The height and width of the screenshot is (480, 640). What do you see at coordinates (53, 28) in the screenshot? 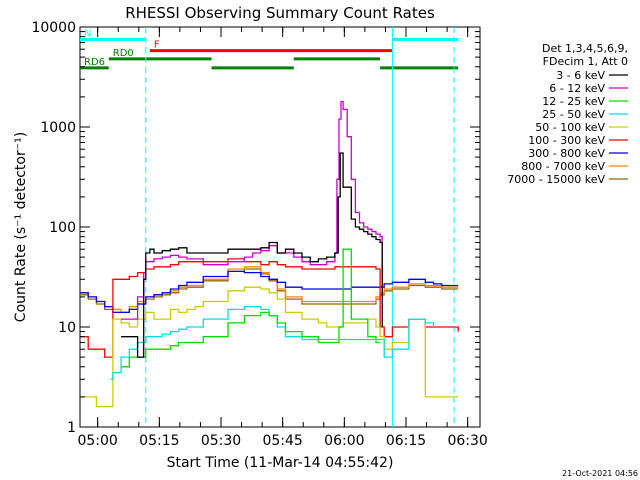
I see `y-tick-label: 10000` at bounding box center [53, 28].